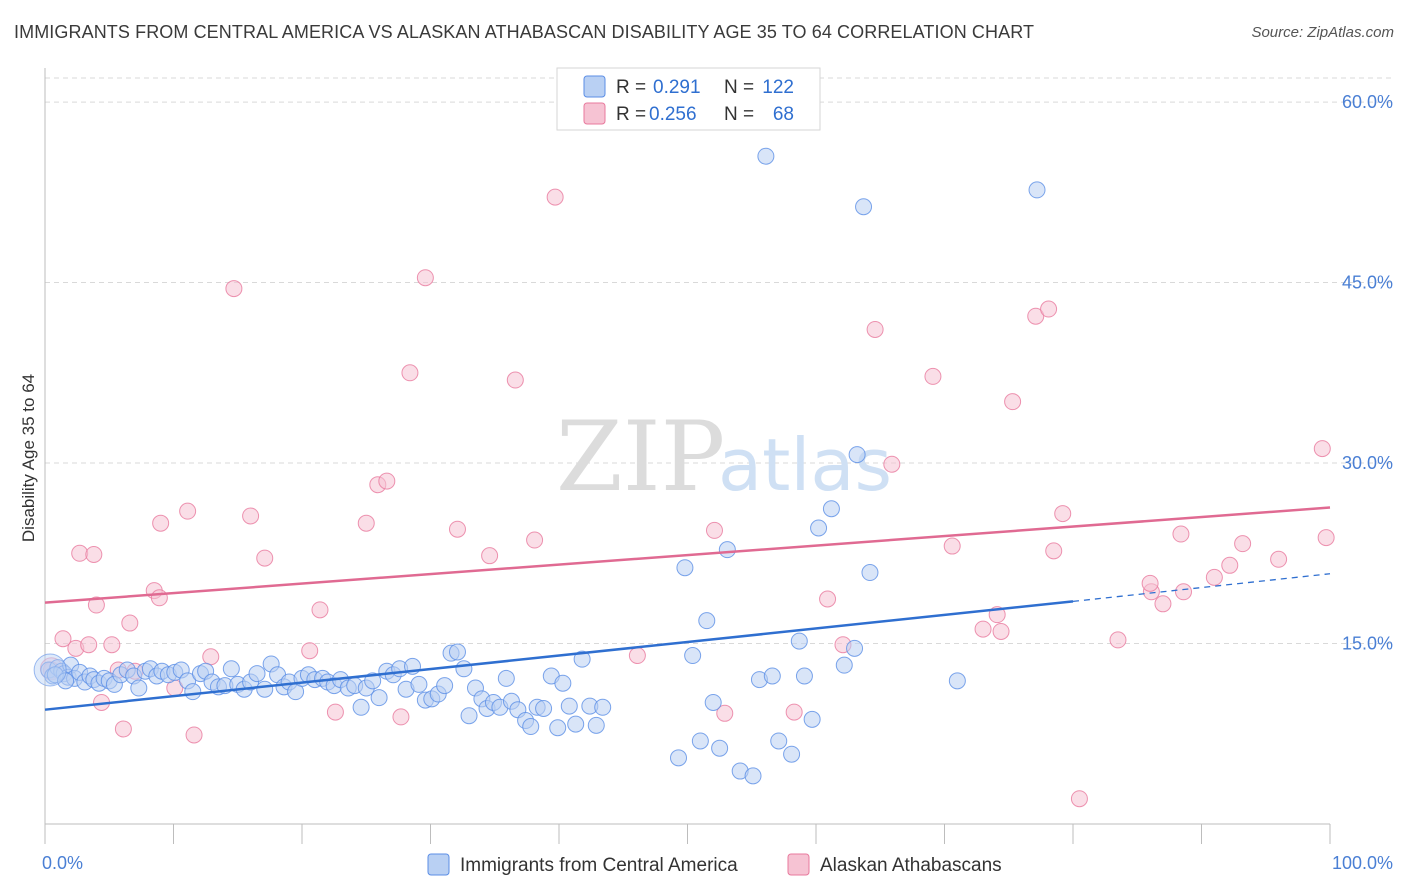  What do you see at coordinates (739, 87) in the screenshot?
I see `legend-n-label-blue: N =` at bounding box center [739, 87].